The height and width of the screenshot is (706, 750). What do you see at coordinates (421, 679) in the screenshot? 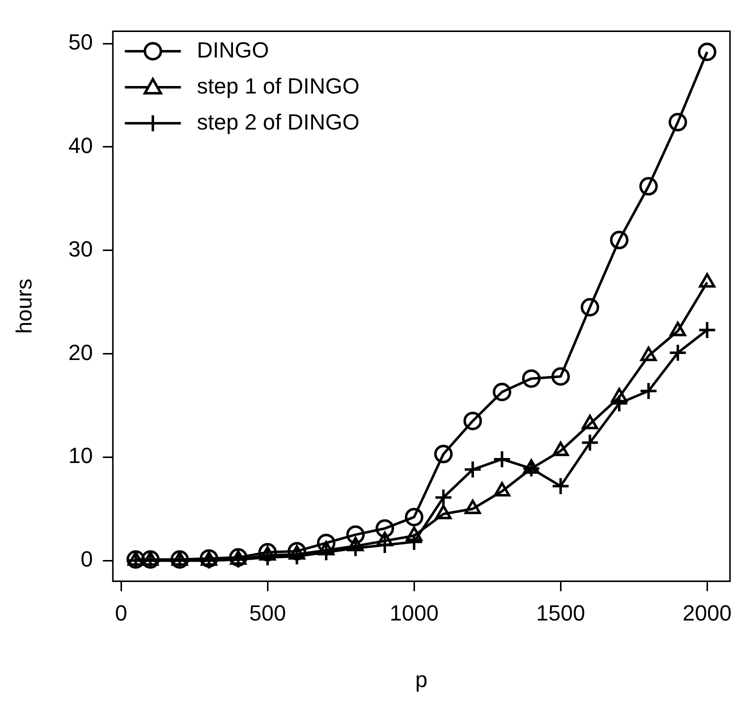
I see `x-axis-title: p` at bounding box center [421, 679].